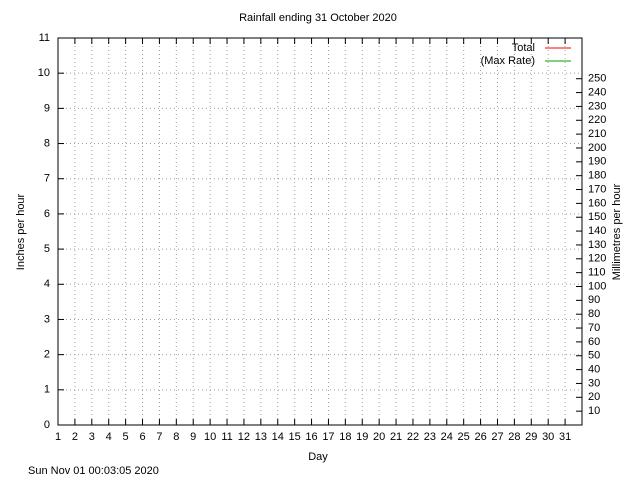 Image resolution: width=640 pixels, height=480 pixels. I want to click on x-tick-label: 18, so click(345, 437).